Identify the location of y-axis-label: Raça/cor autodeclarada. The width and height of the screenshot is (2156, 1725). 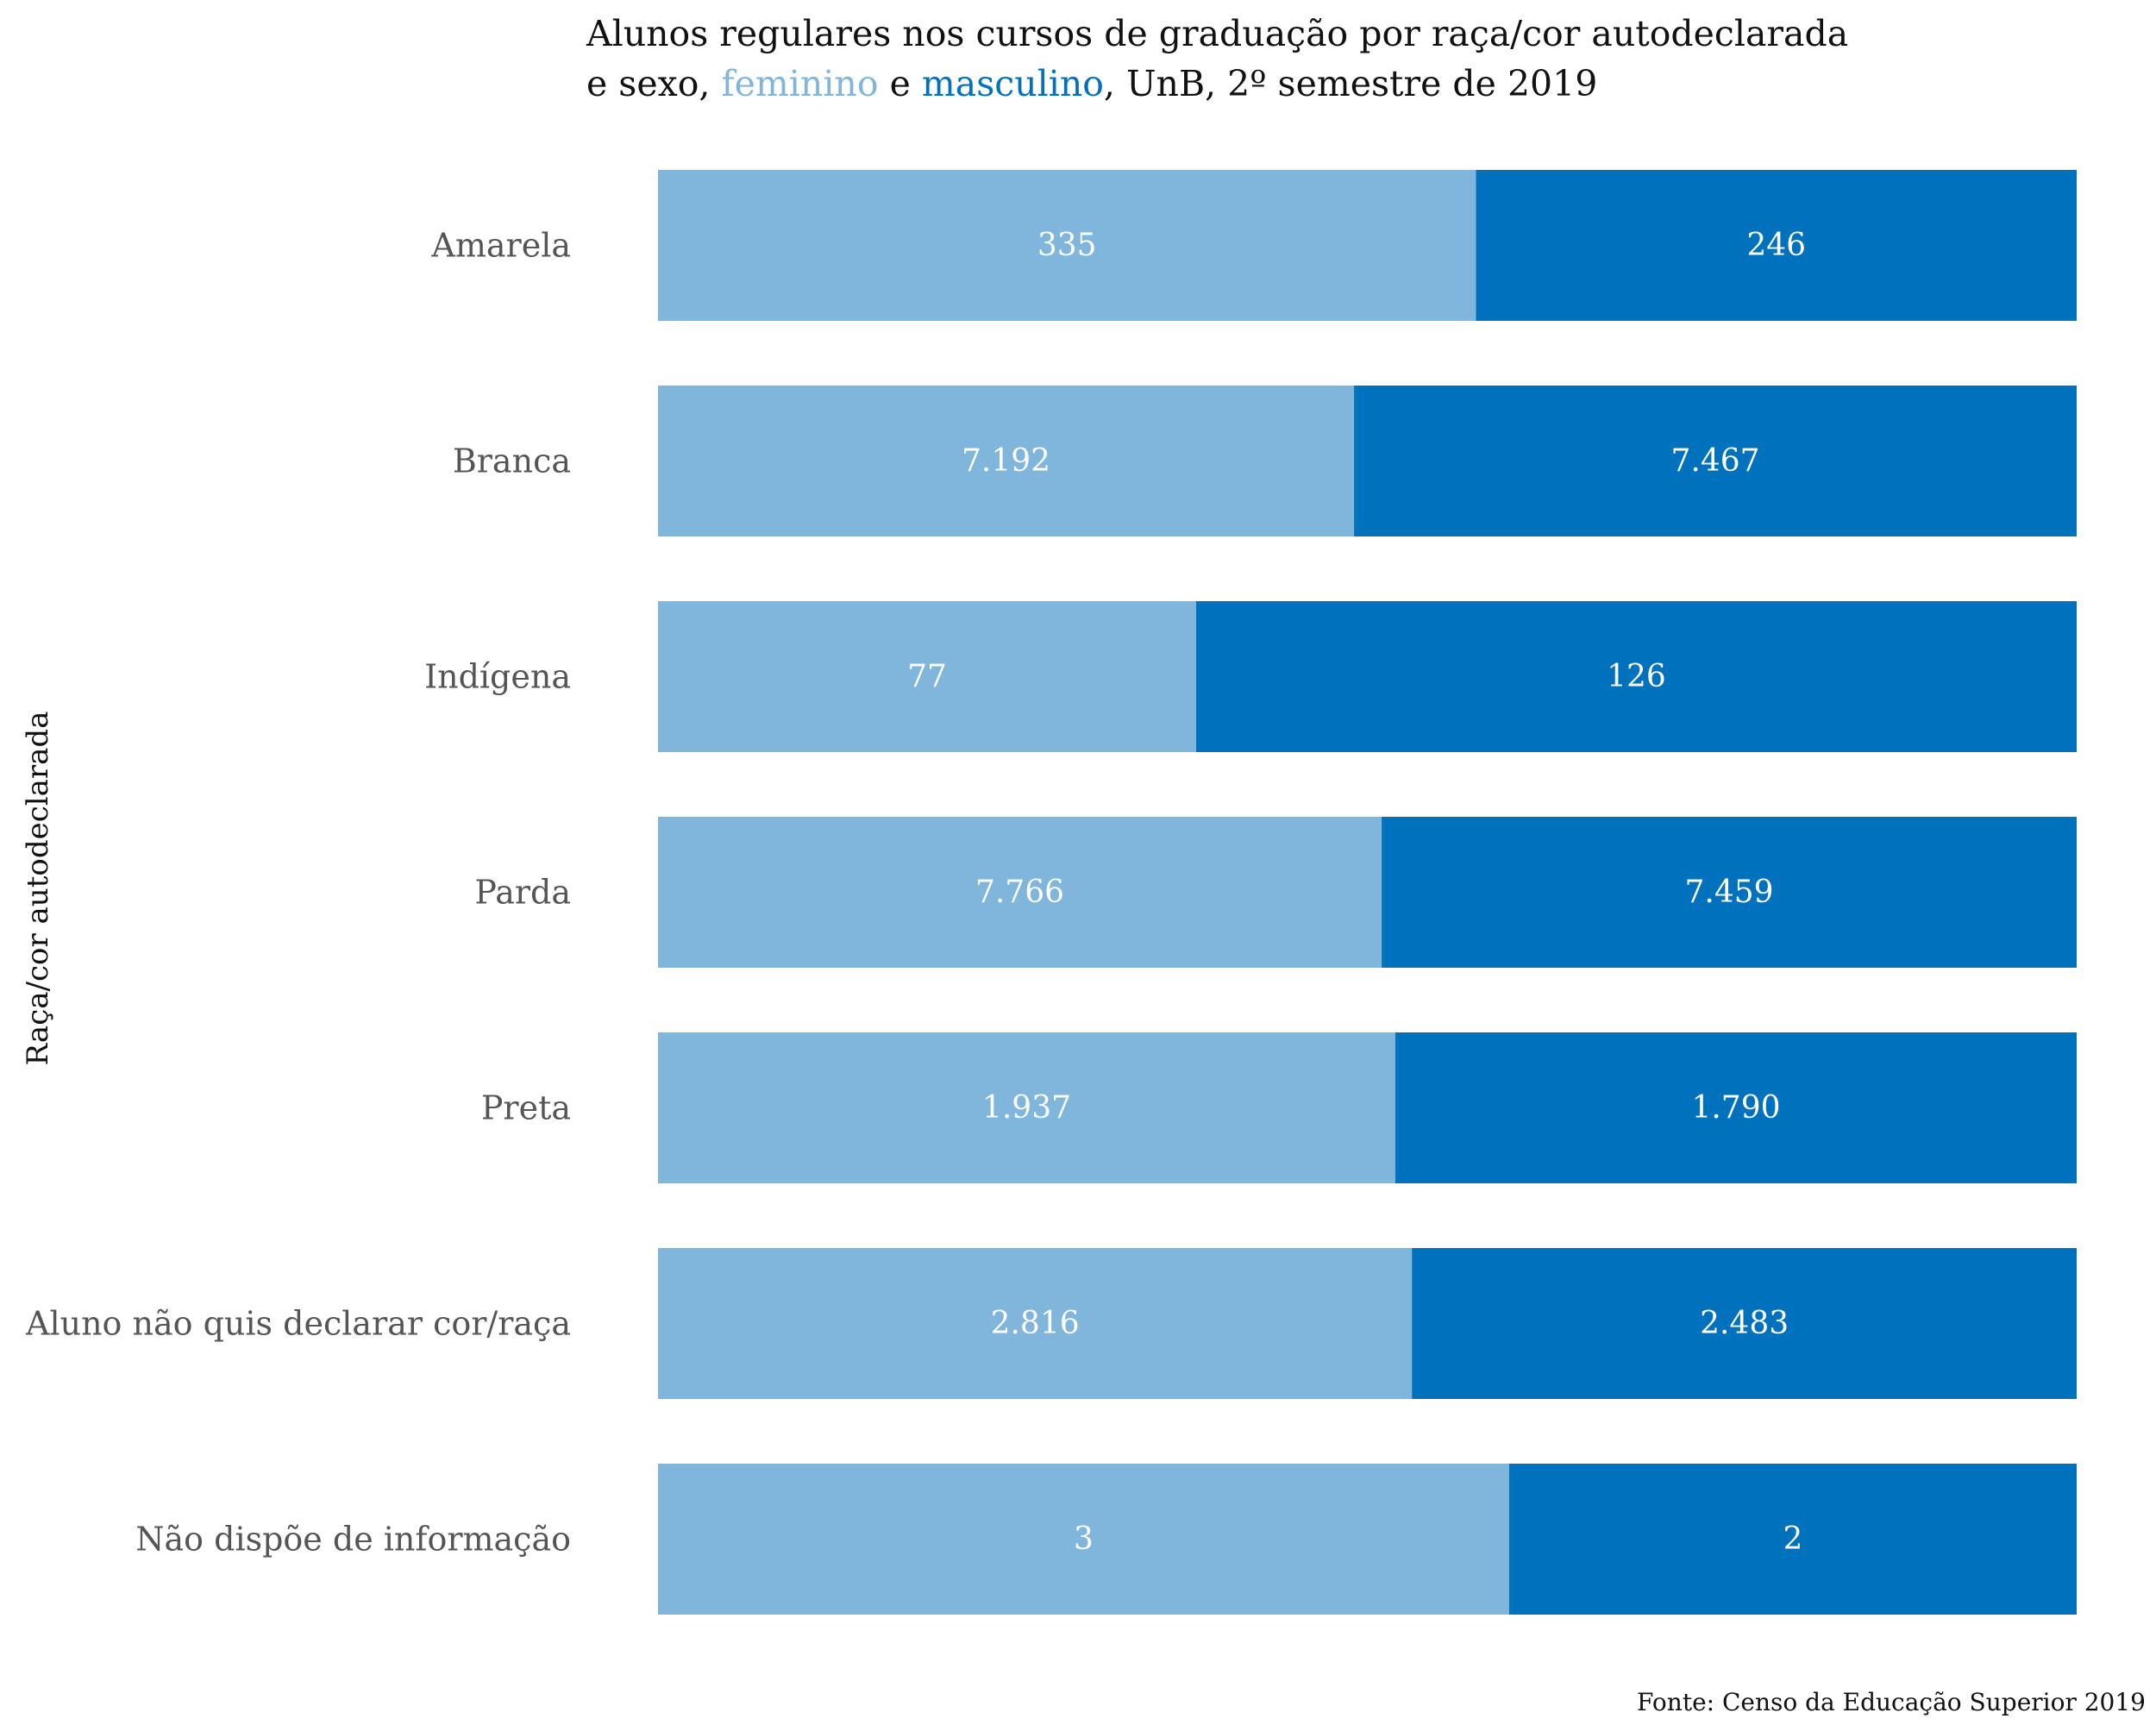
(38, 889).